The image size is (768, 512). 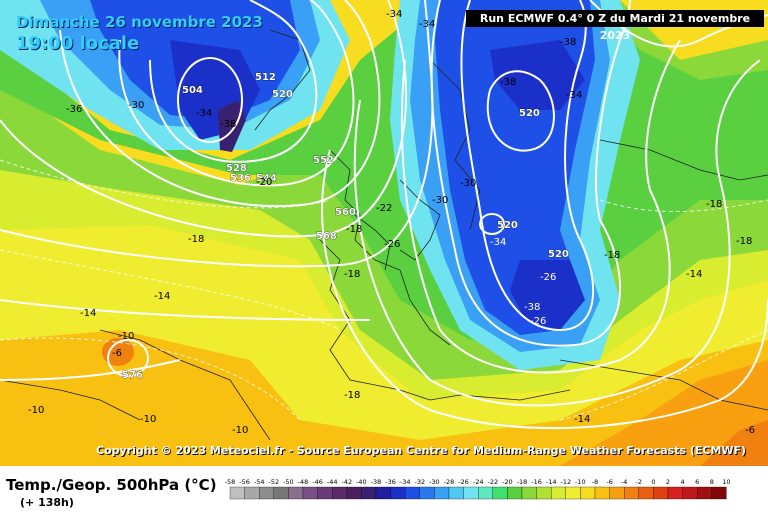 I want to click on geo-label-528: 528, so click(x=236, y=168).